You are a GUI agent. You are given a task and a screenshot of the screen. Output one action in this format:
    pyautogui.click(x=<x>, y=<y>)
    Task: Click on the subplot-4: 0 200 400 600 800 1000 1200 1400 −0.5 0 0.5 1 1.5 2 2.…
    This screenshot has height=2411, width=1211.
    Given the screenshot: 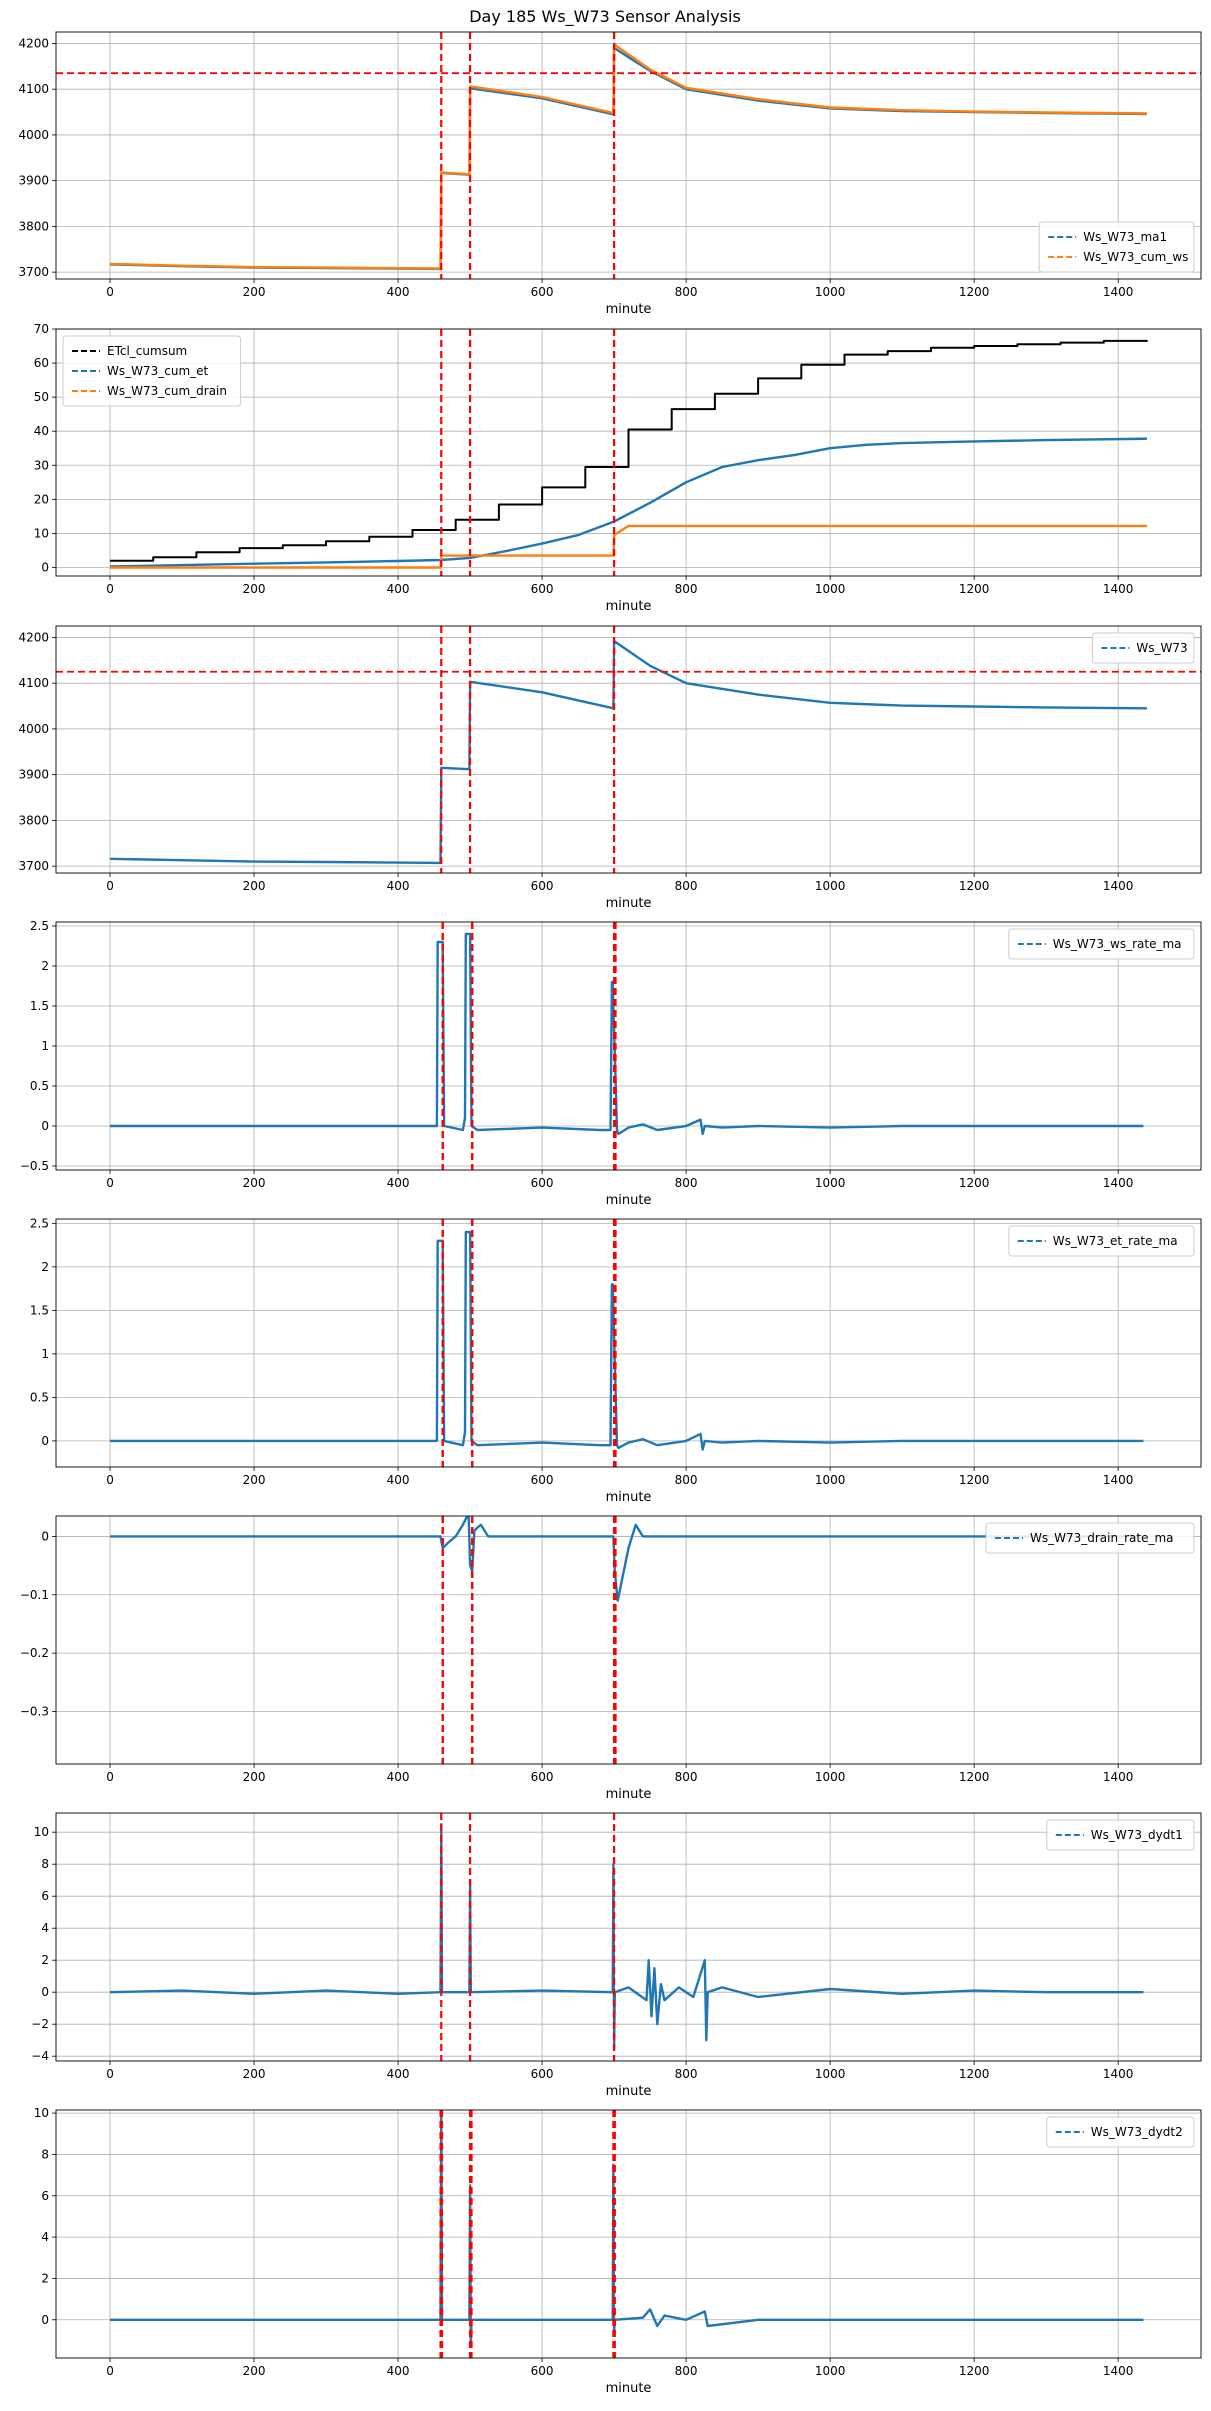 What is the action you would take?
    pyautogui.click(x=611, y=1063)
    